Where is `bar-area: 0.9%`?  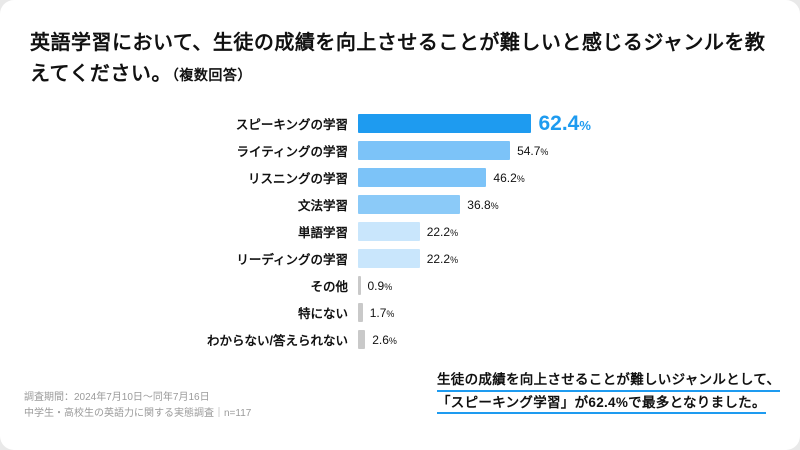 bar-area: 0.9% is located at coordinates (565, 285).